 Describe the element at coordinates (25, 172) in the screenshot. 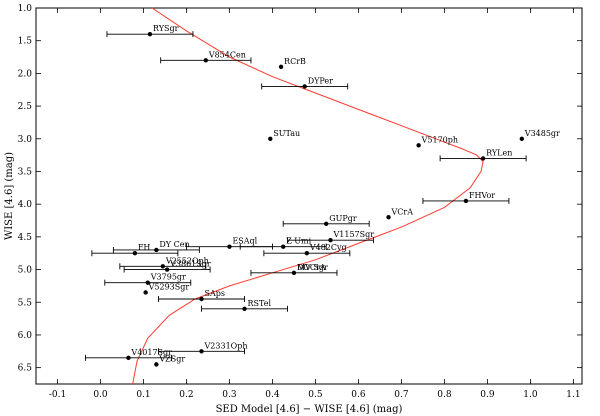

I see `y-tick-label: 3.5` at that location.